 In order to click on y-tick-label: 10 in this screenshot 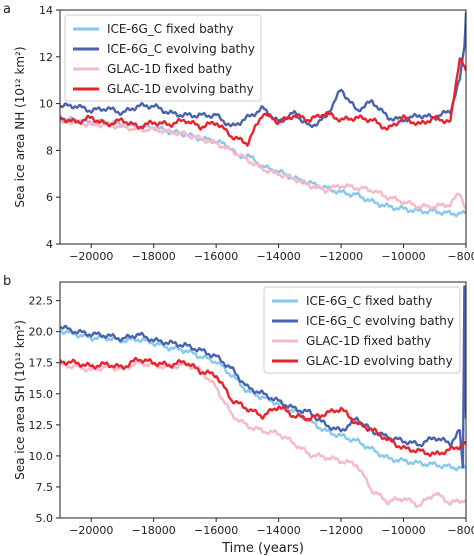, I will do `click(46, 104)`.